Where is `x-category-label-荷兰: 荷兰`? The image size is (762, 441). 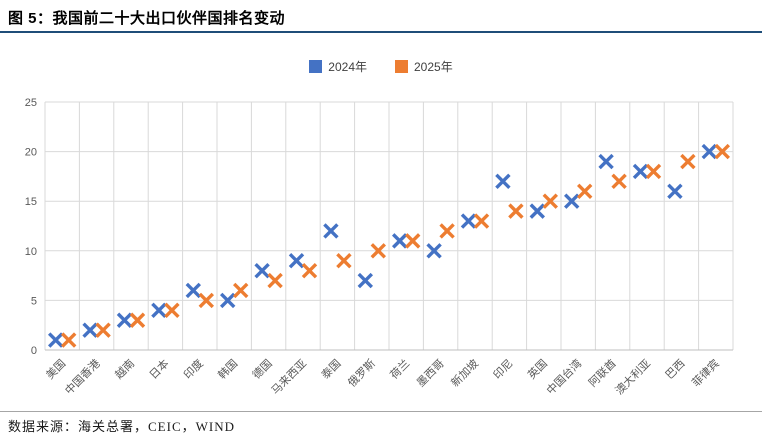 x-category-label-荷兰: 荷兰 is located at coordinates (400, 369).